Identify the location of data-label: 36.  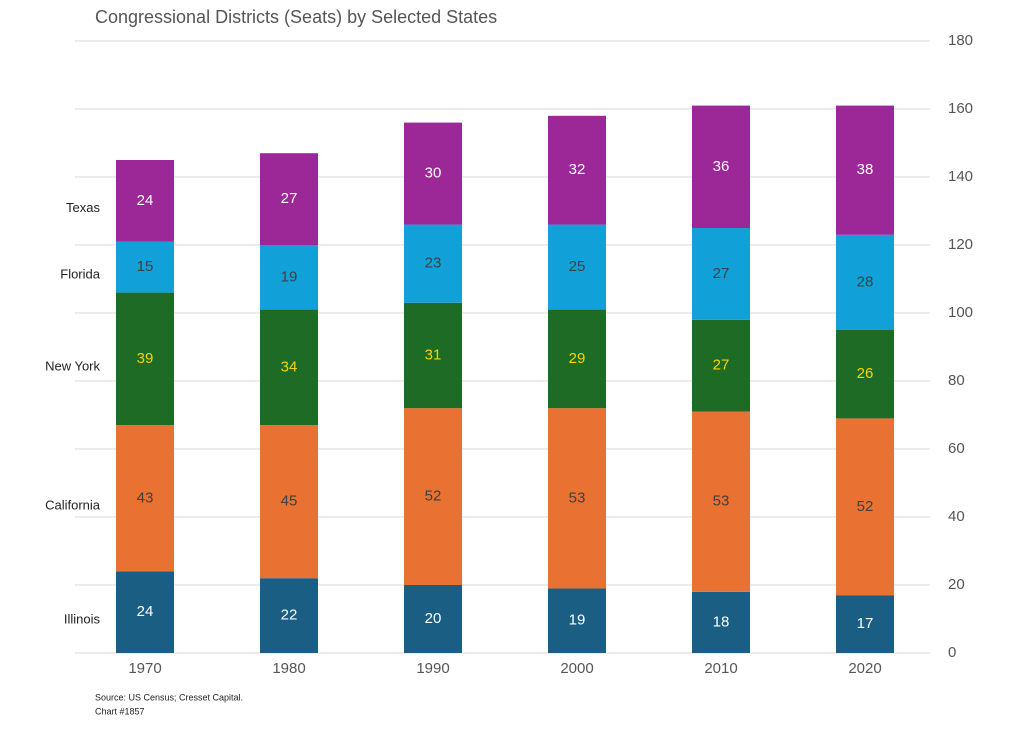
(721, 166).